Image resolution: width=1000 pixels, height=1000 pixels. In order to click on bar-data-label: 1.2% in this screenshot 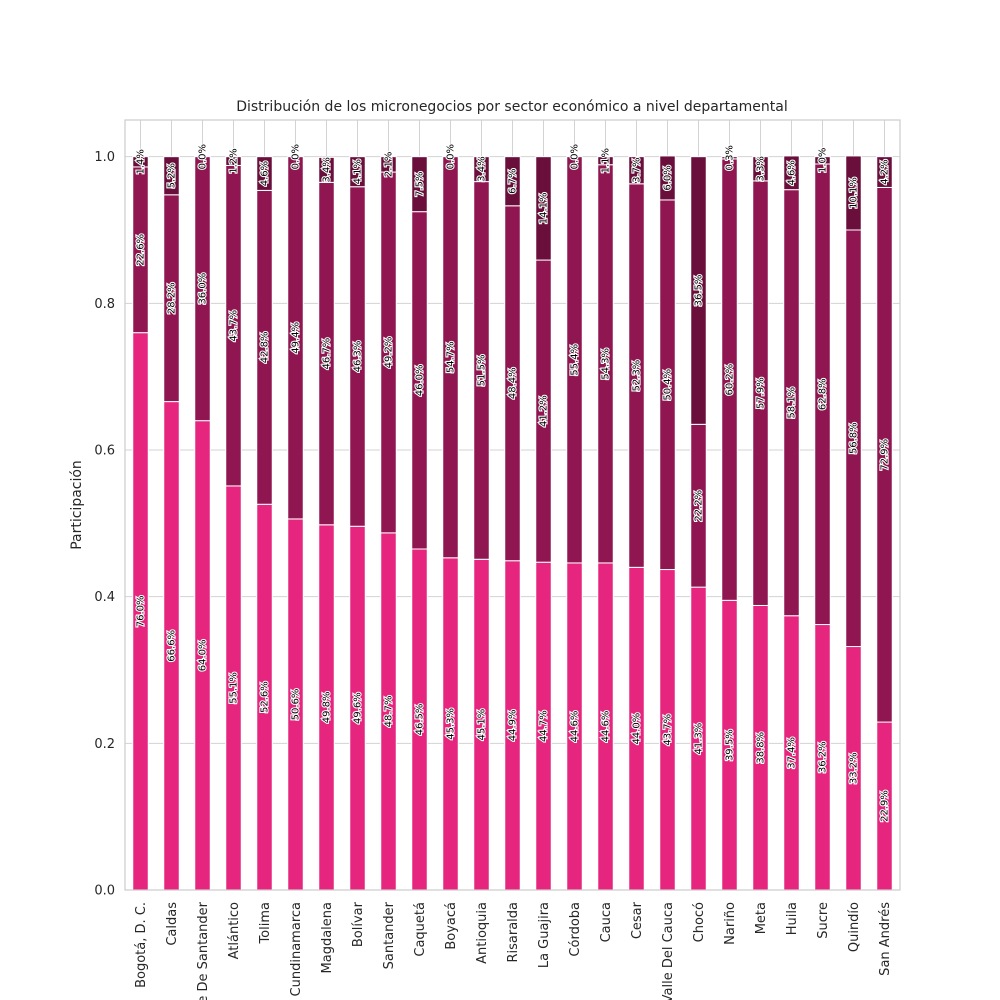, I will do `click(234, 160)`.